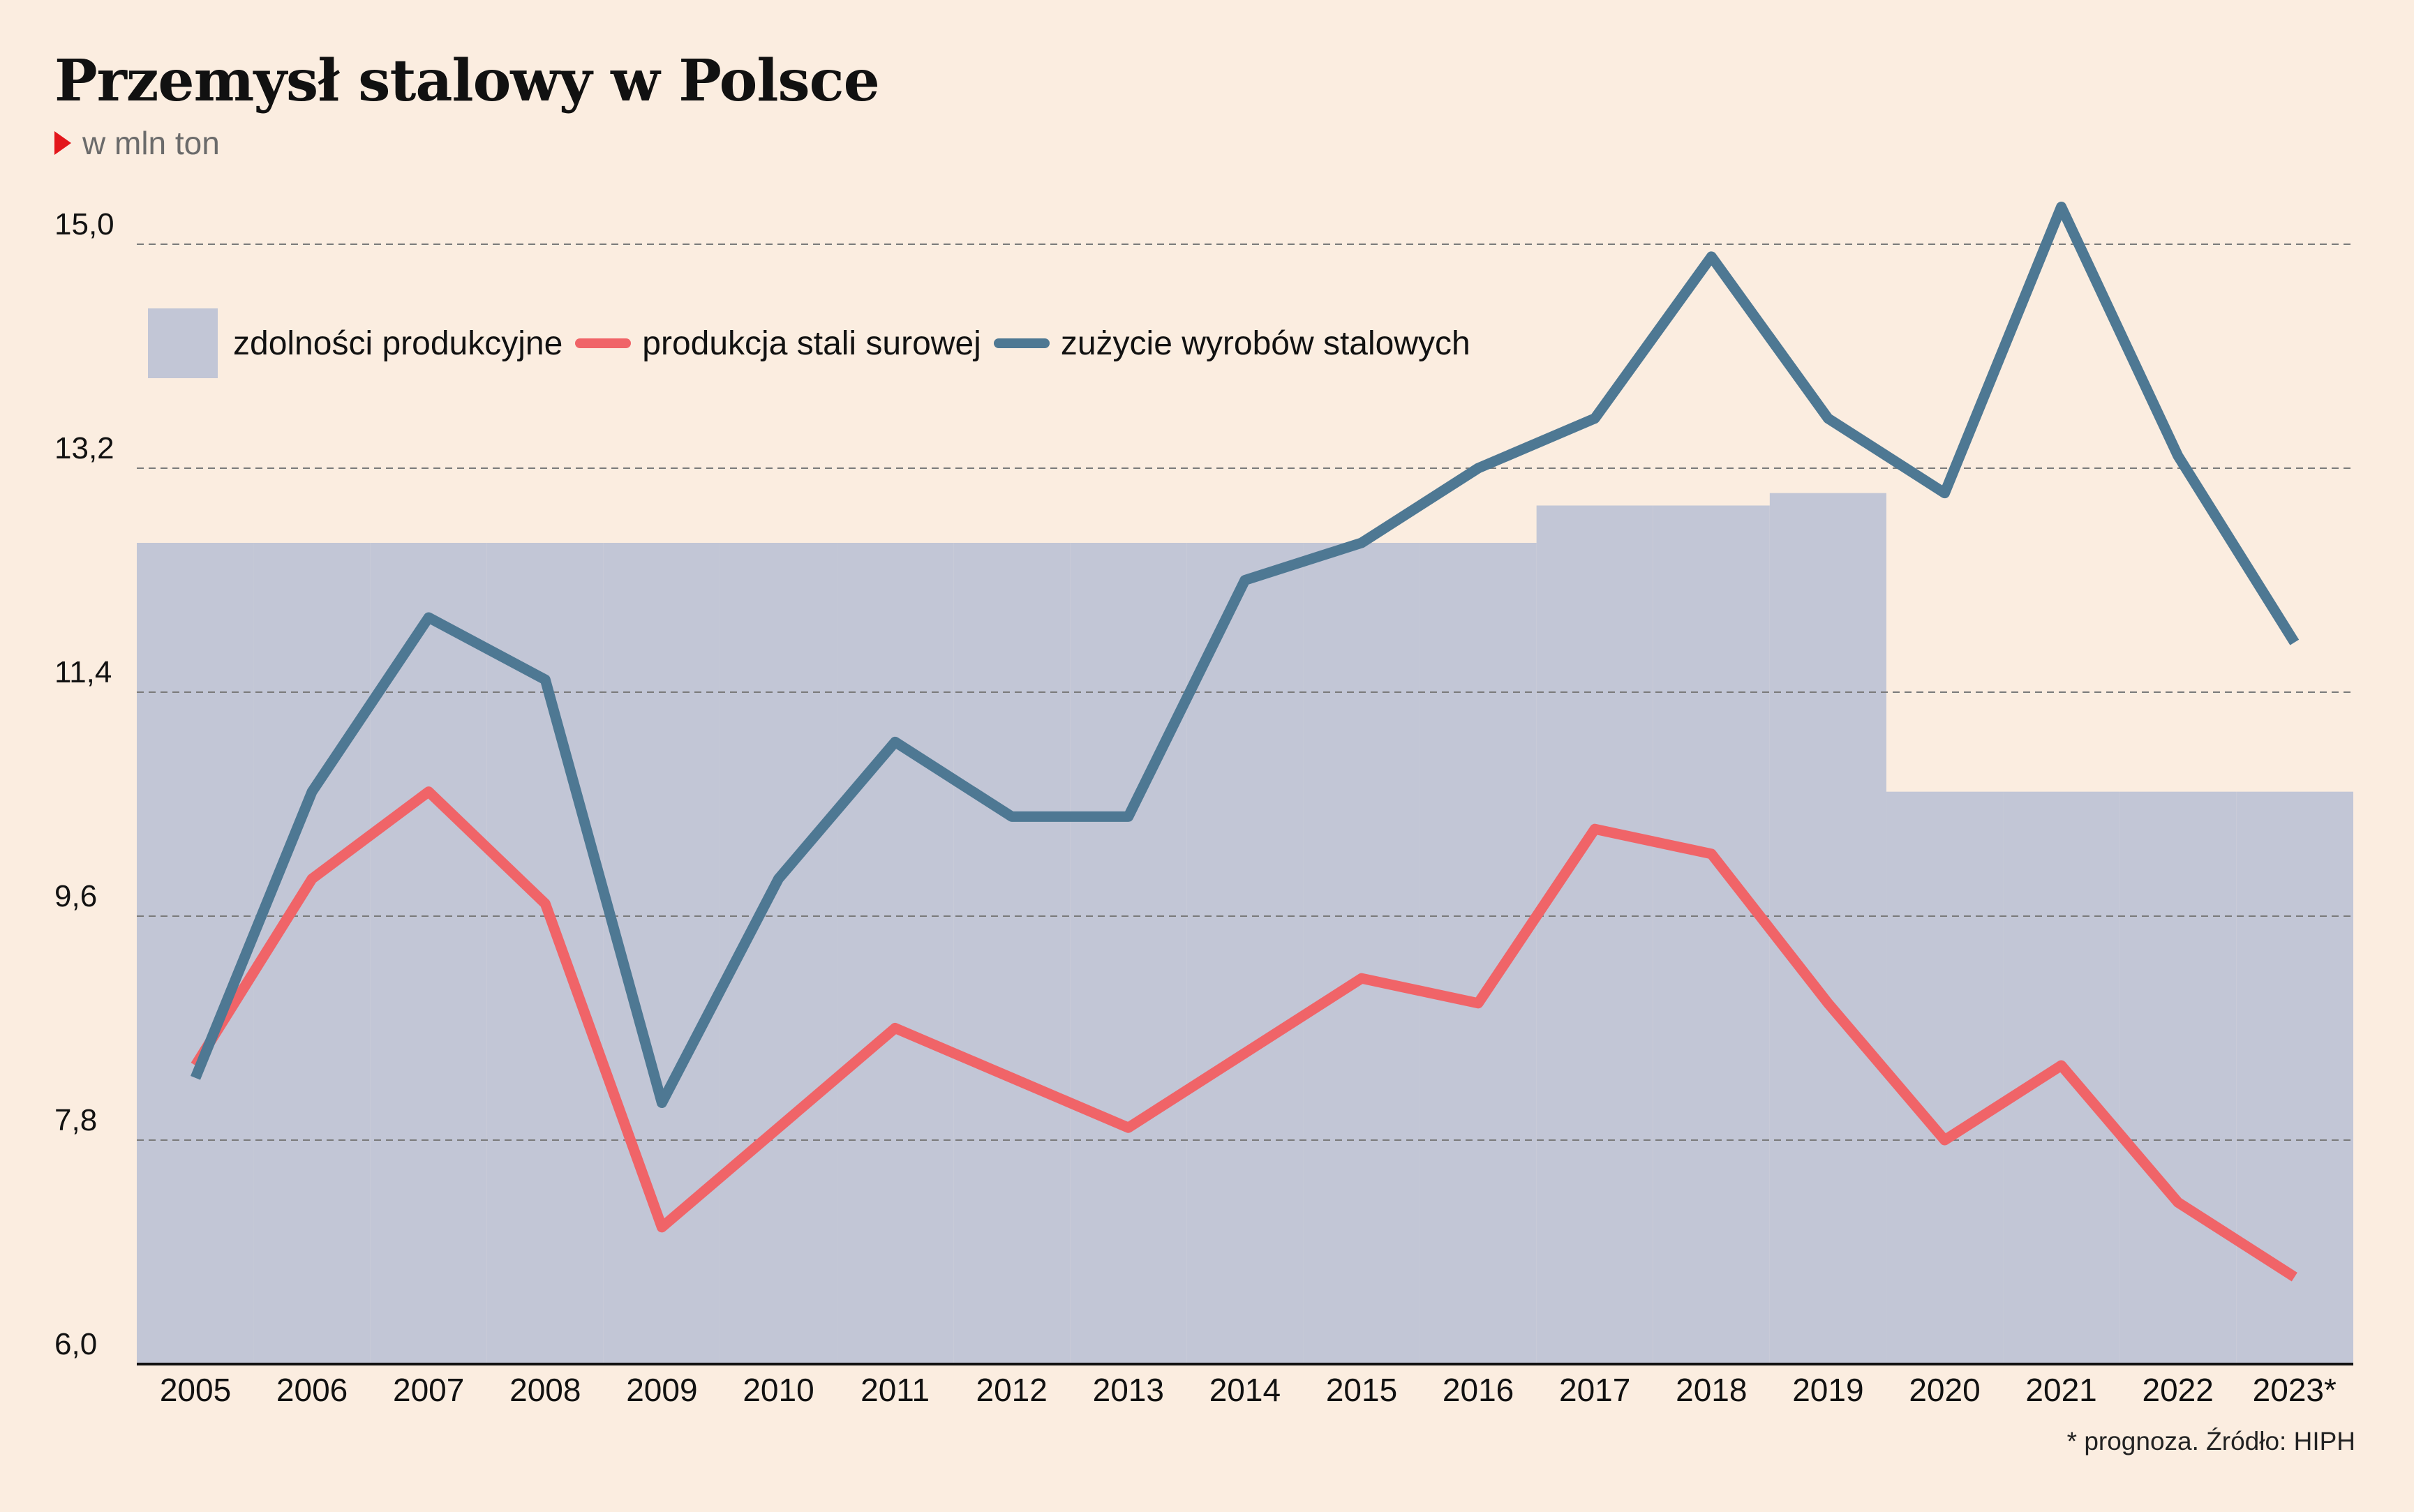 This screenshot has height=1512, width=2414. What do you see at coordinates (63, 143) in the screenshot?
I see `triangle-marker-icon` at bounding box center [63, 143].